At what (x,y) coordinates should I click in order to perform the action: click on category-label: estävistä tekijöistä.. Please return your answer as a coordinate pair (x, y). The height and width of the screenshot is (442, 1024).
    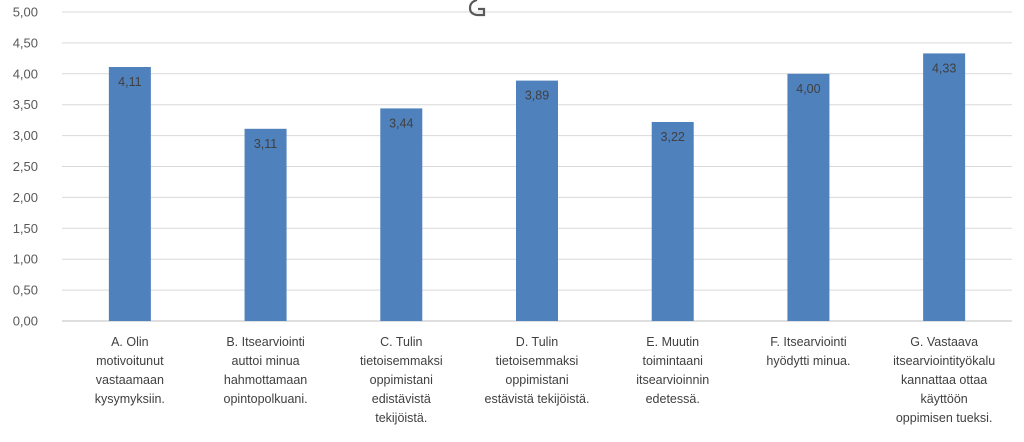
    Looking at the image, I should click on (537, 399).